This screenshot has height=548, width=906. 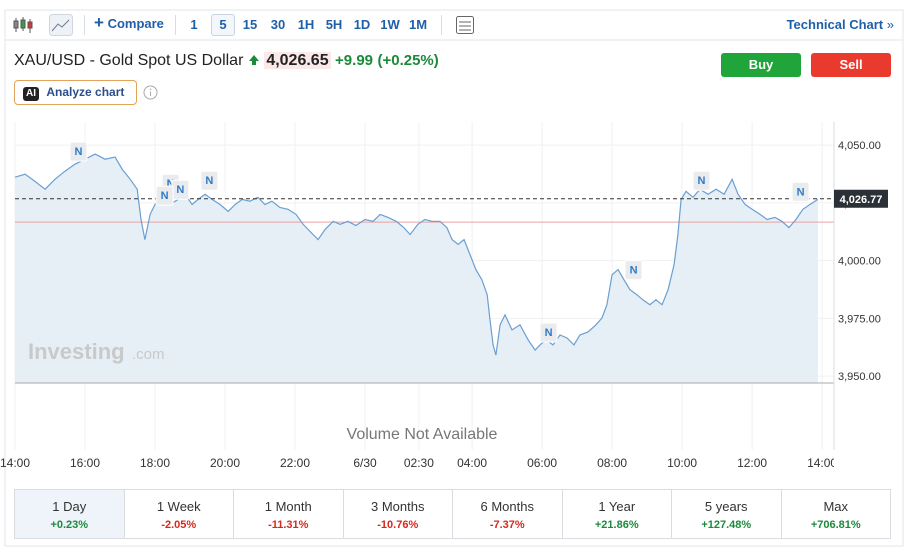 I want to click on symbol: XAU/USD - Gold Spot US Dollar, so click(x=129, y=60).